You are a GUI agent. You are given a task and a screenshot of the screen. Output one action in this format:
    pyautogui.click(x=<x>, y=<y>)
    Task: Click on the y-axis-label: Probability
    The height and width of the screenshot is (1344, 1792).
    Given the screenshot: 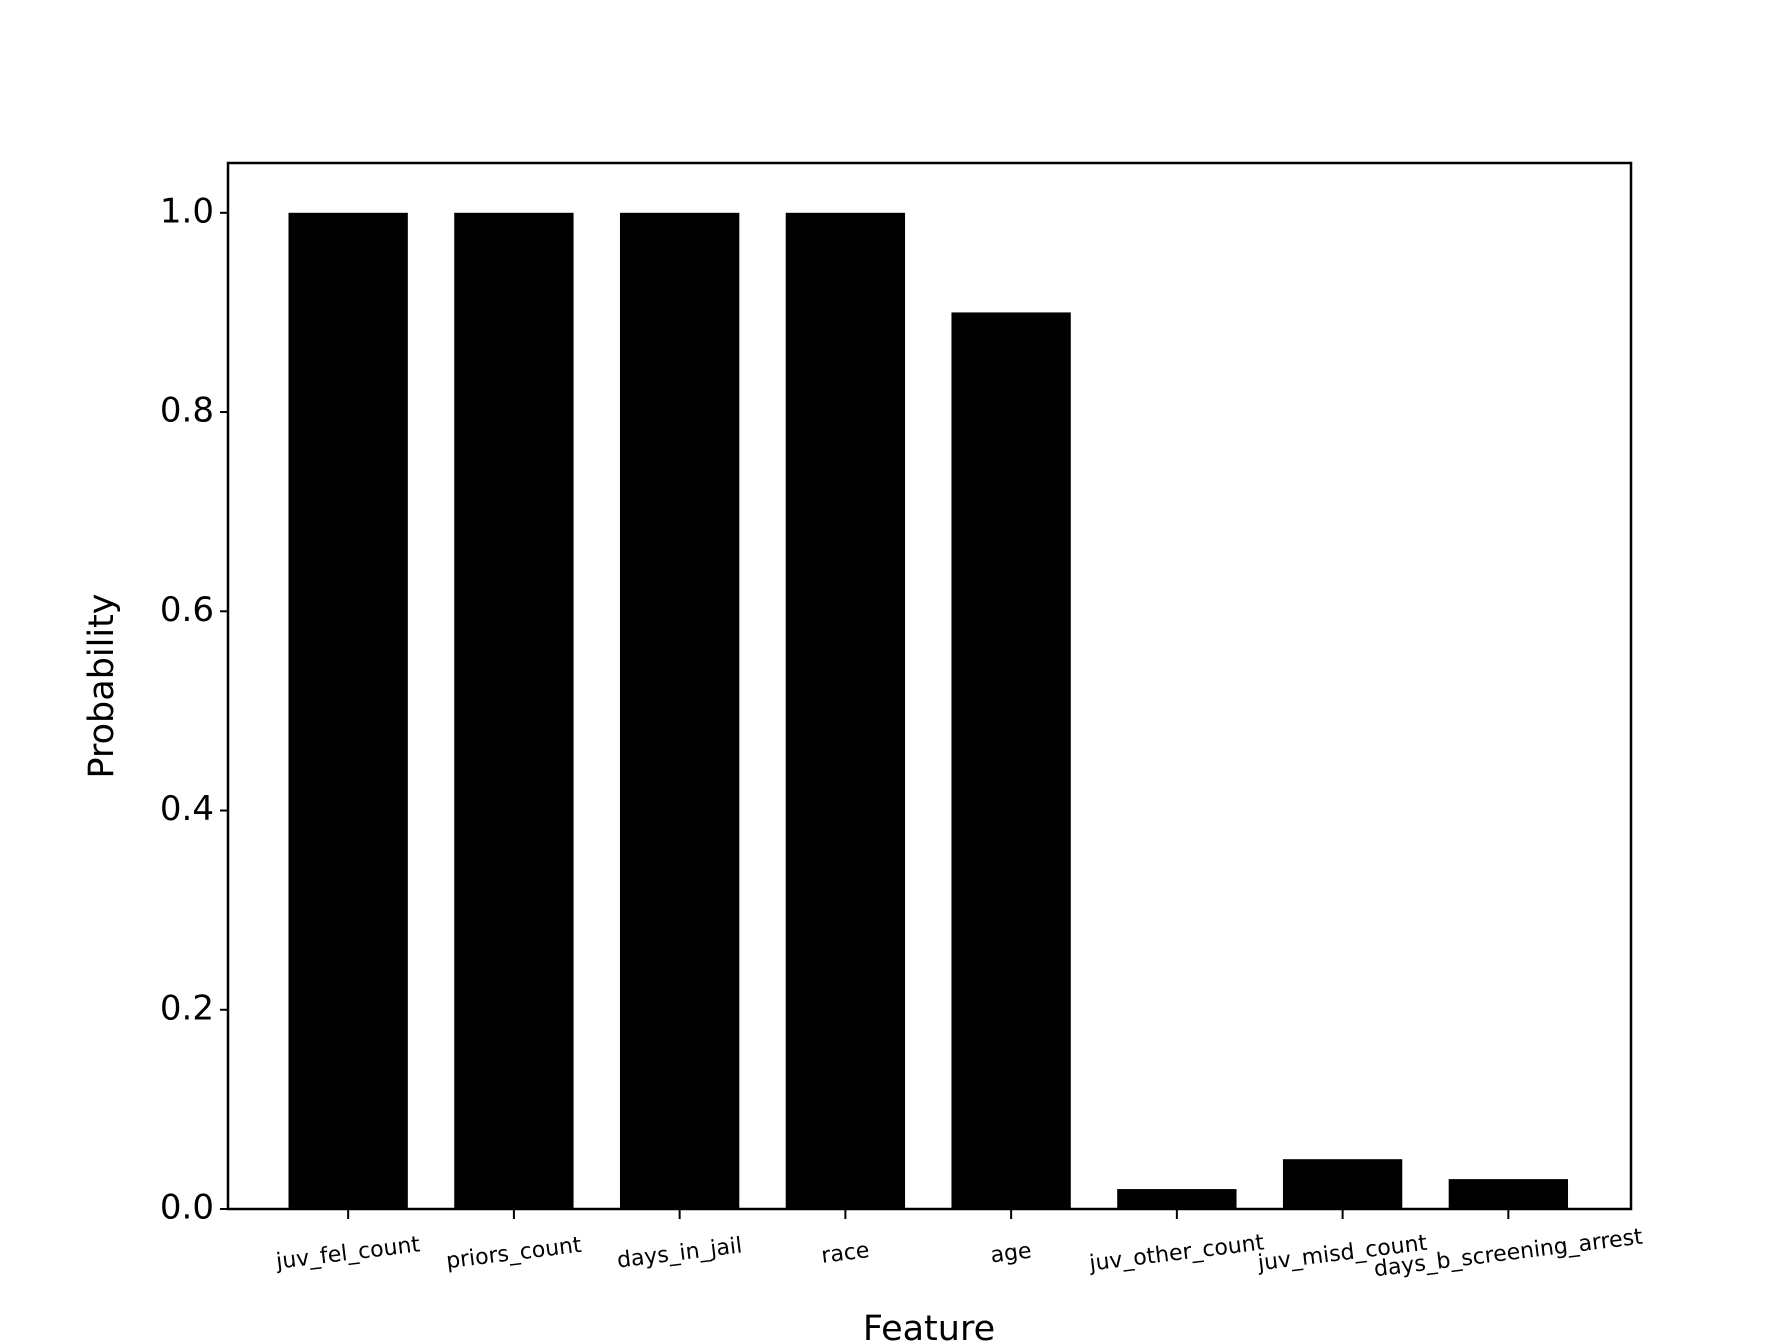 What is the action you would take?
    pyautogui.click(x=102, y=685)
    